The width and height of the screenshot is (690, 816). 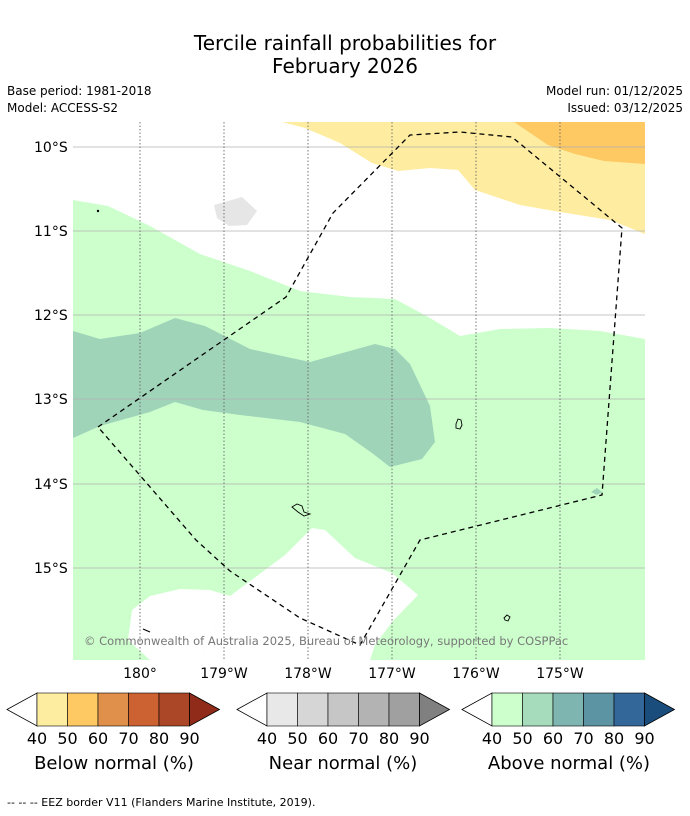 I want to click on chart-title-line1: Tercile rainfall probabilities for, so click(x=345, y=43).